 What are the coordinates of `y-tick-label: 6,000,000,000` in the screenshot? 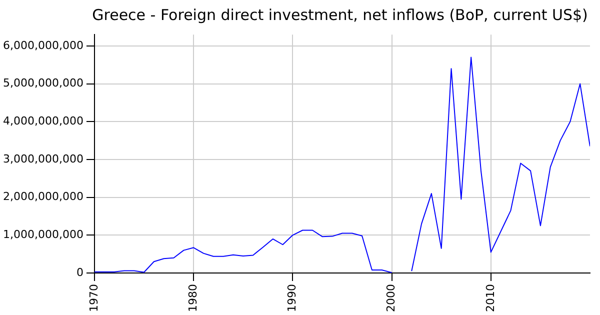 It's located at (43, 45).